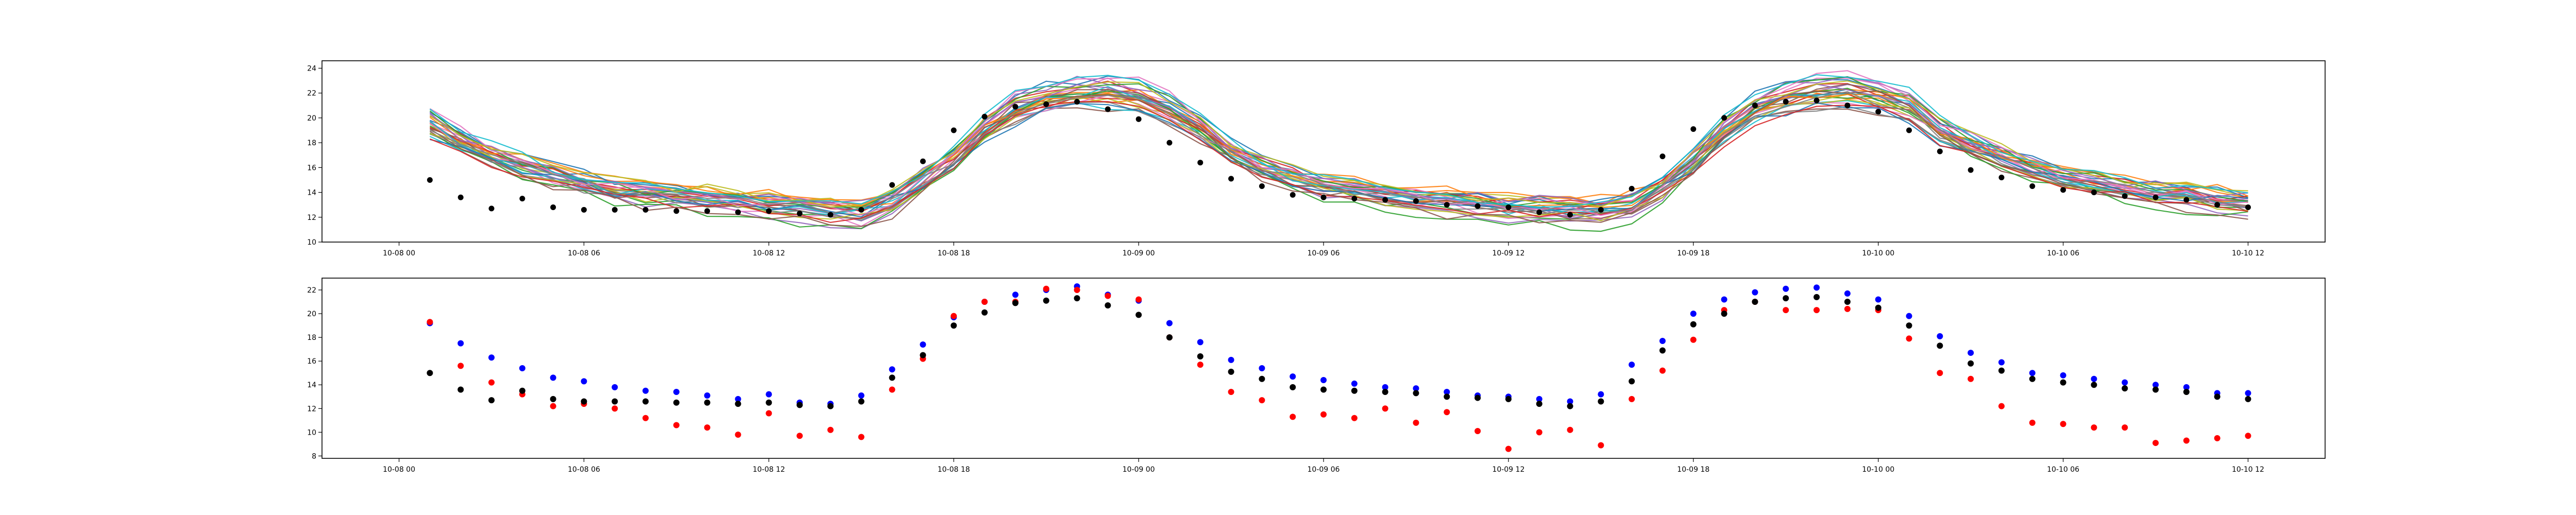 This screenshot has height=515, width=2576. I want to click on p0-x-tick-label: 10-08 18, so click(954, 254).